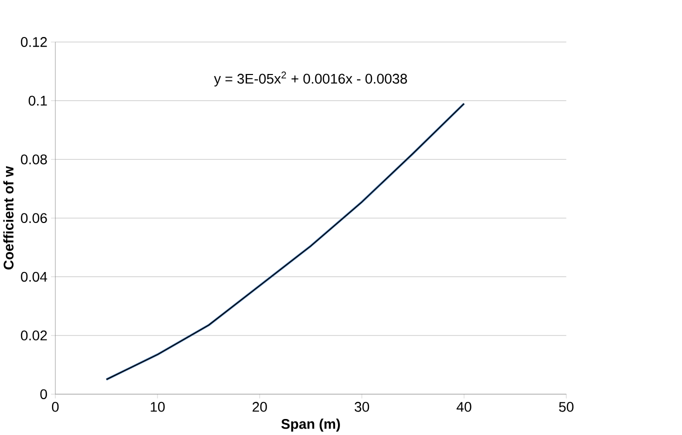 This screenshot has height=435, width=682. What do you see at coordinates (566, 407) in the screenshot?
I see `x-tick-label: 50` at bounding box center [566, 407].